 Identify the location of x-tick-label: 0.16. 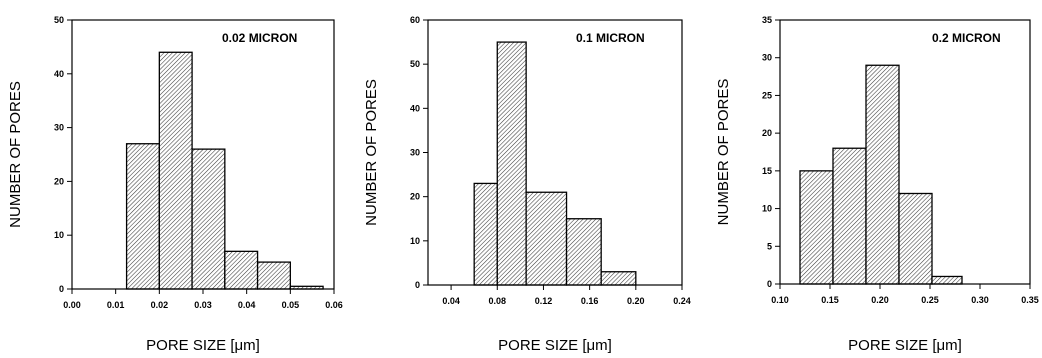
(590, 301).